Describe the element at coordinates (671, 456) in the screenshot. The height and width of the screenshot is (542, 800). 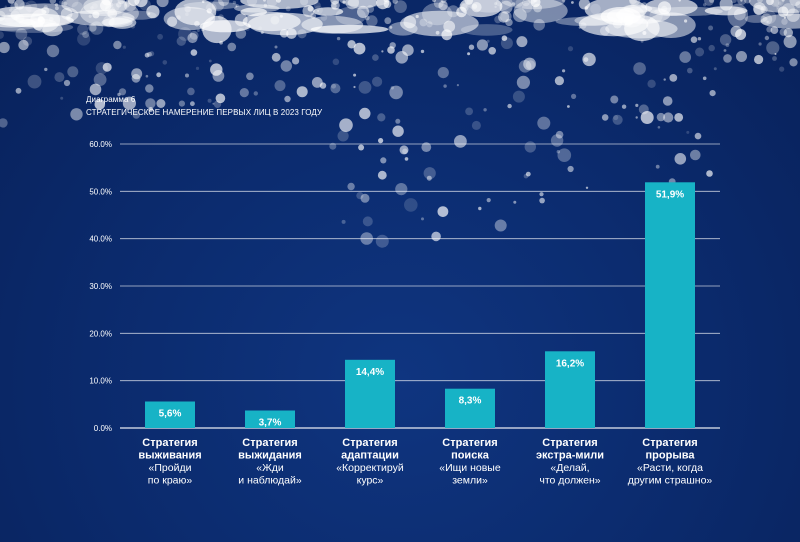
I see `x-tick-label: прорыва` at that location.